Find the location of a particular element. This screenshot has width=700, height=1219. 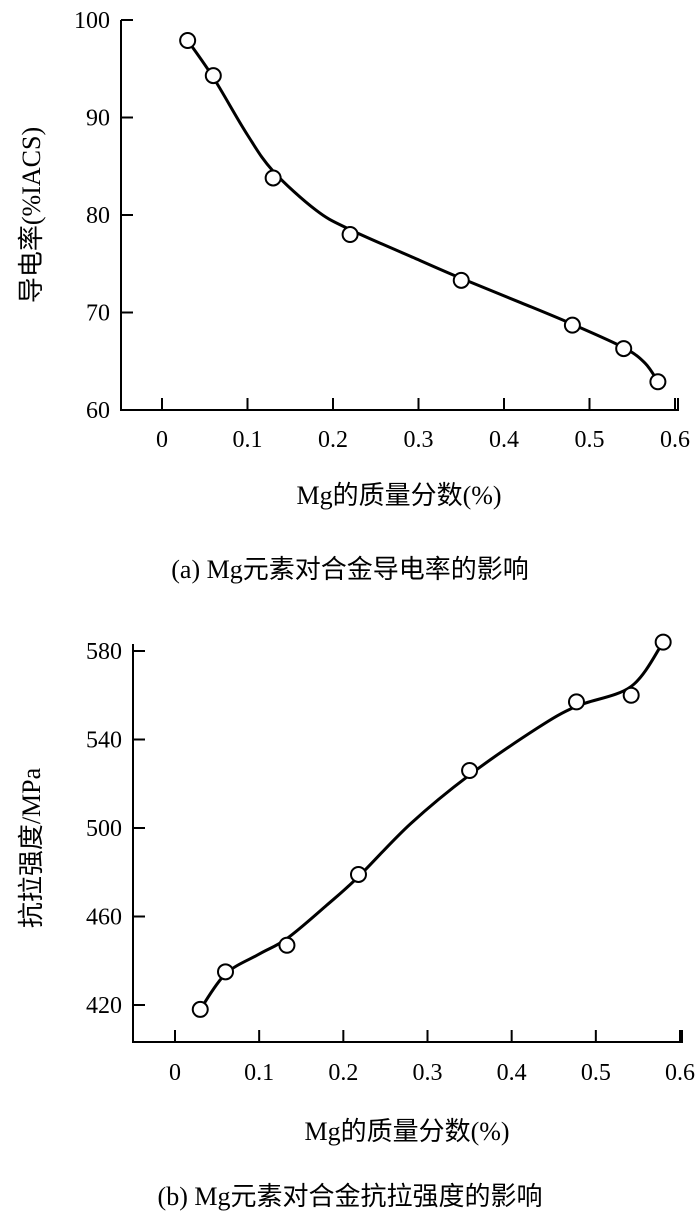

chart-b-y-tick-label: 500 is located at coordinates (104, 829).